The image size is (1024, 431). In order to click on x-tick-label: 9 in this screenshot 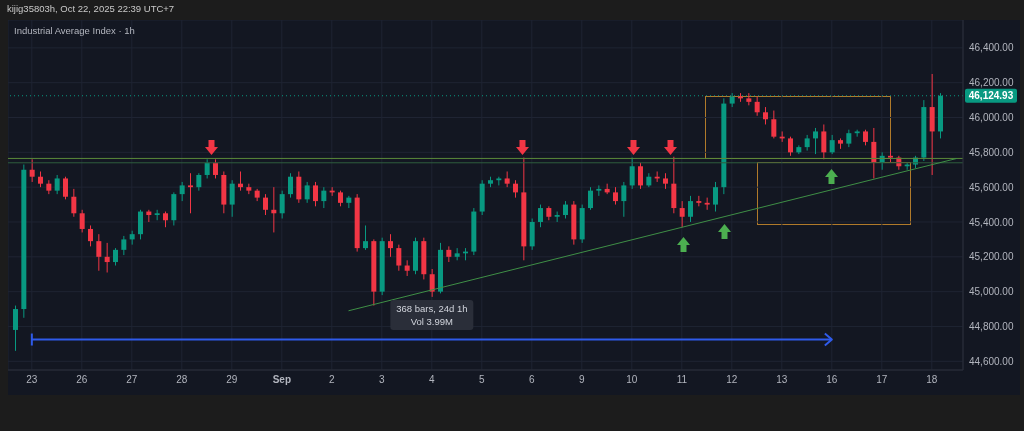, I will do `click(582, 379)`.